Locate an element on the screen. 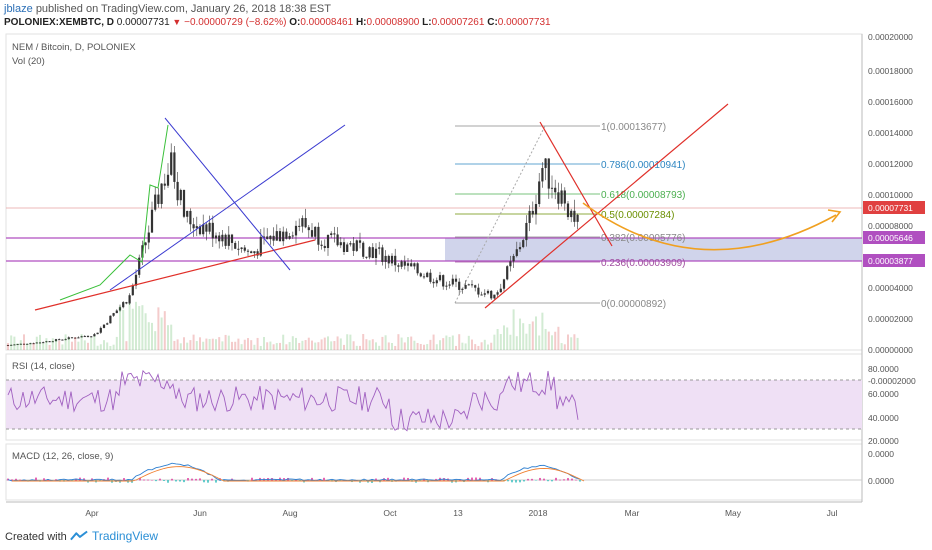  projection-arrowhead-icon is located at coordinates (834, 216).